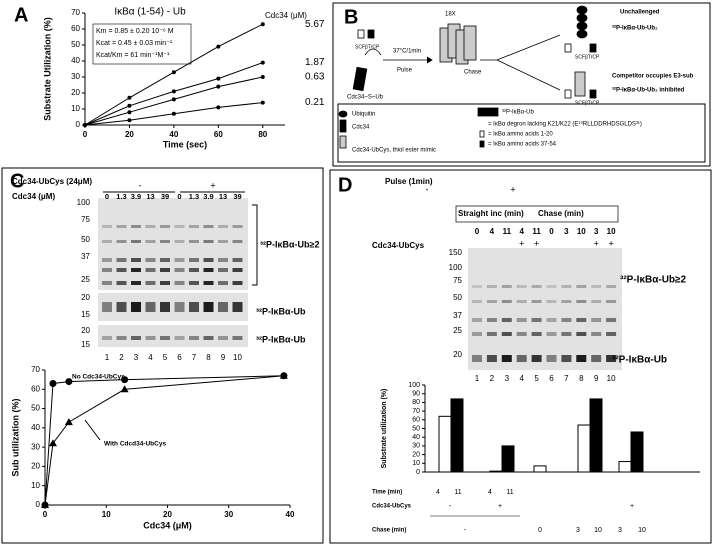 This screenshot has width=713, height=546. Describe the element at coordinates (520, 135) in the screenshot. I see `label: = IκBα amino acids 1-20` at that location.